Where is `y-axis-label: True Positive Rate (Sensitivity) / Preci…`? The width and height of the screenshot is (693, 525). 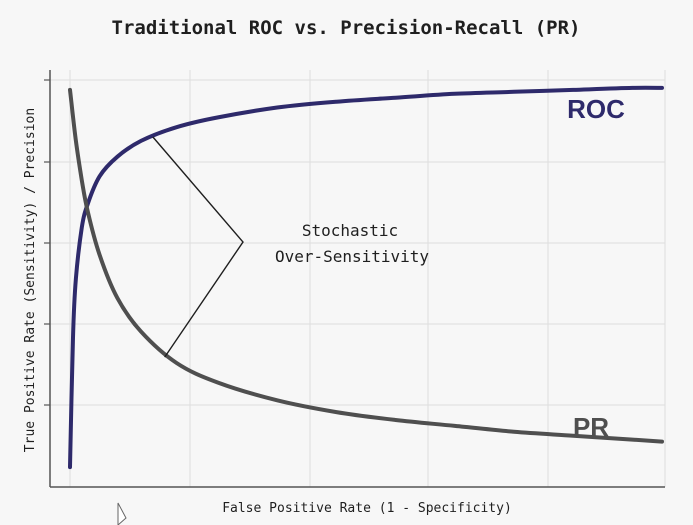 y-axis-label: True Positive Rate (Sensitivity) / Preci… is located at coordinates (30, 280).